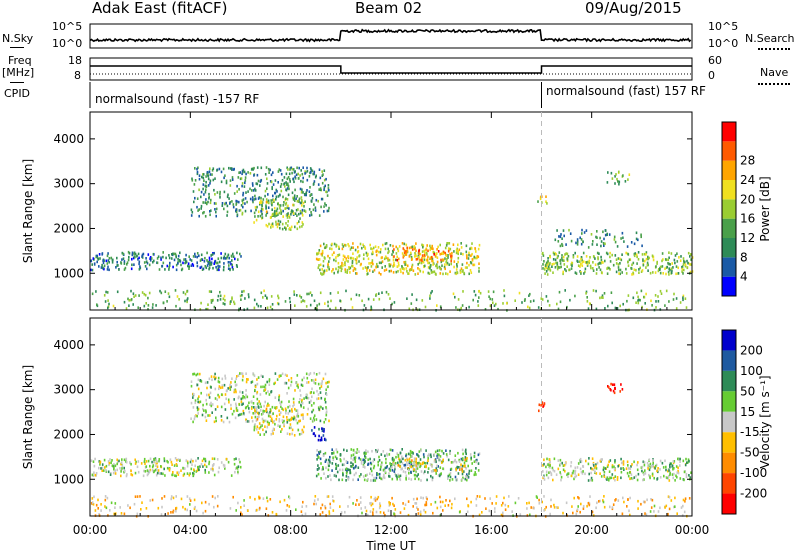  Describe the element at coordinates (190, 530) in the screenshot. I see `x-tick-label: 04:00` at that location.